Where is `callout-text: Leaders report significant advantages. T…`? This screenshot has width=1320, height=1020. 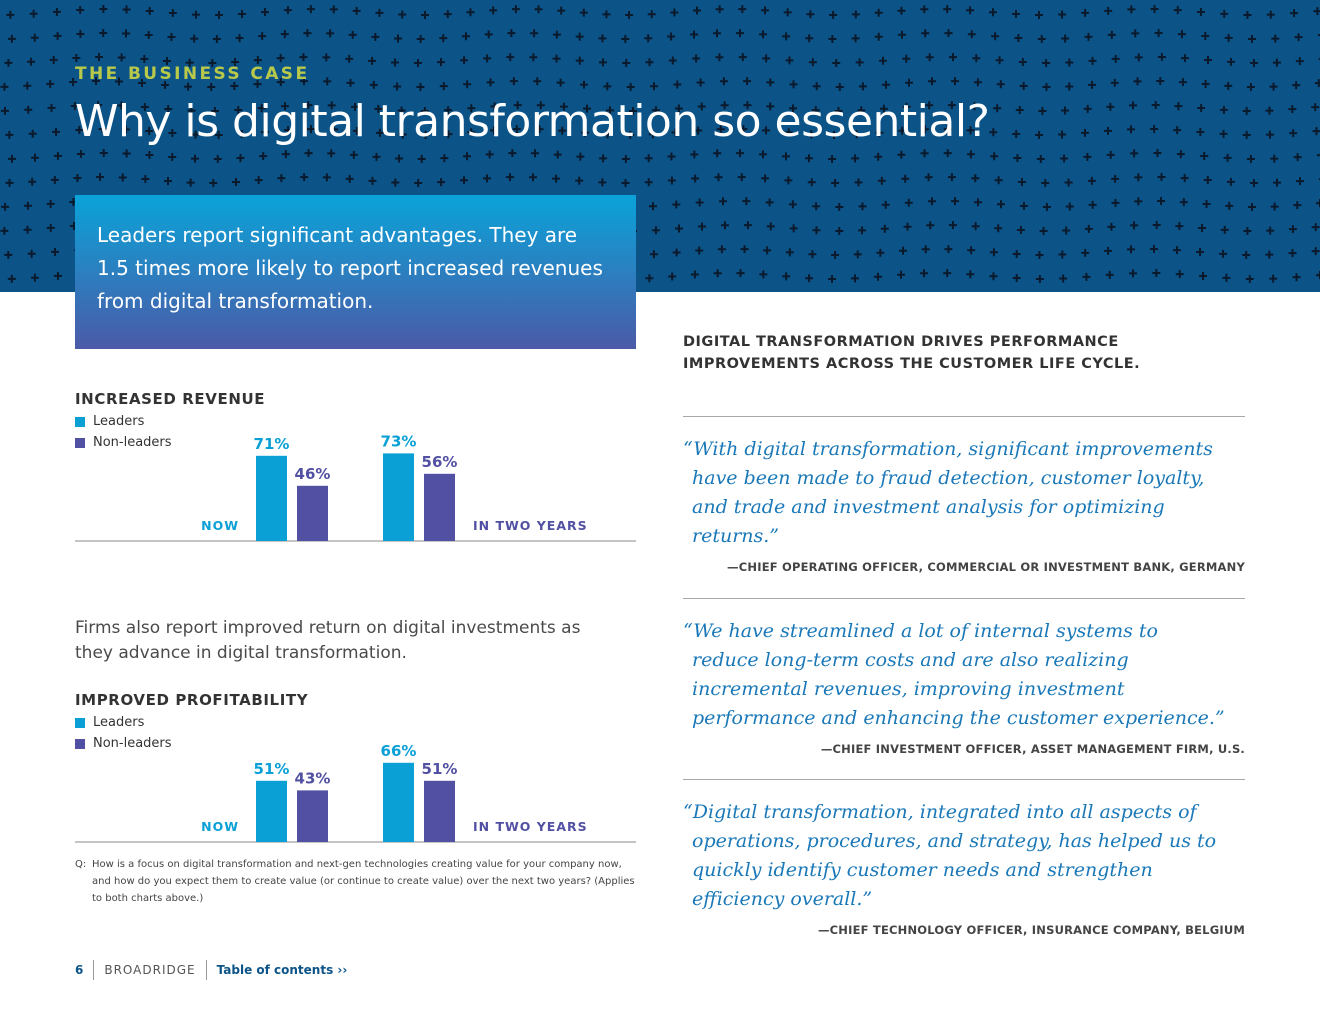
callout-text: Leaders report significant advantages. T… is located at coordinates (350, 268).